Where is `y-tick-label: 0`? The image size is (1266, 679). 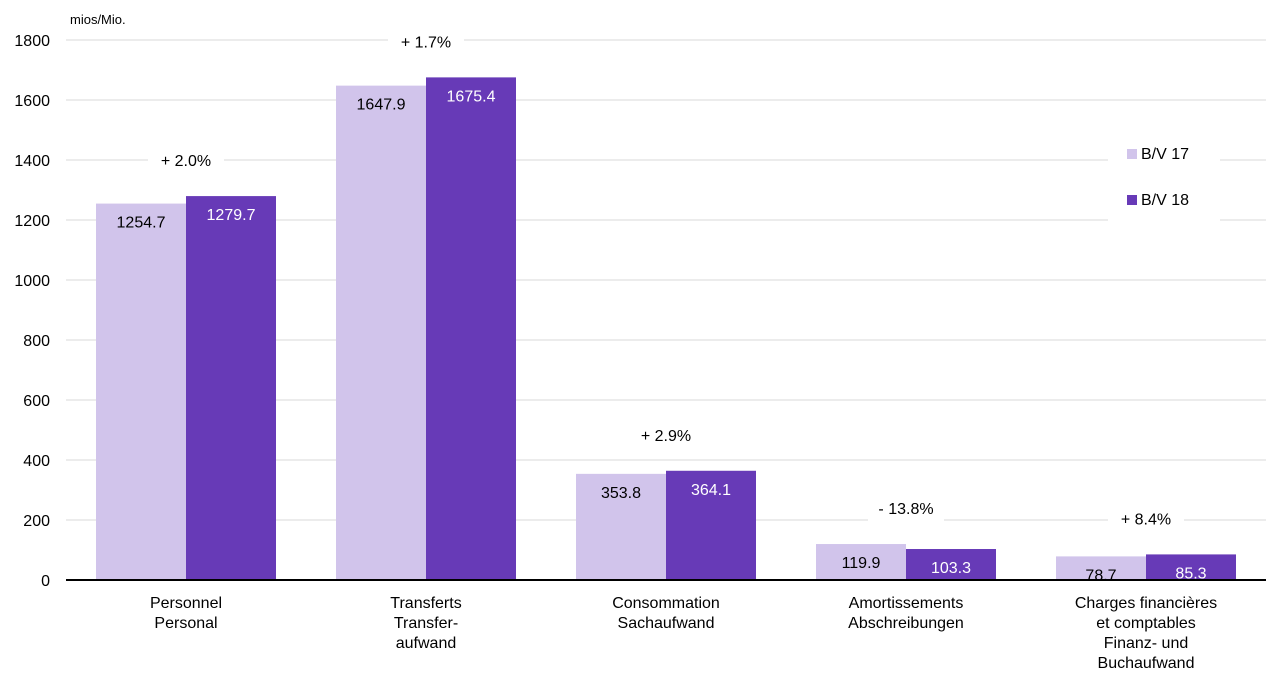
y-tick-label: 0 is located at coordinates (45, 581).